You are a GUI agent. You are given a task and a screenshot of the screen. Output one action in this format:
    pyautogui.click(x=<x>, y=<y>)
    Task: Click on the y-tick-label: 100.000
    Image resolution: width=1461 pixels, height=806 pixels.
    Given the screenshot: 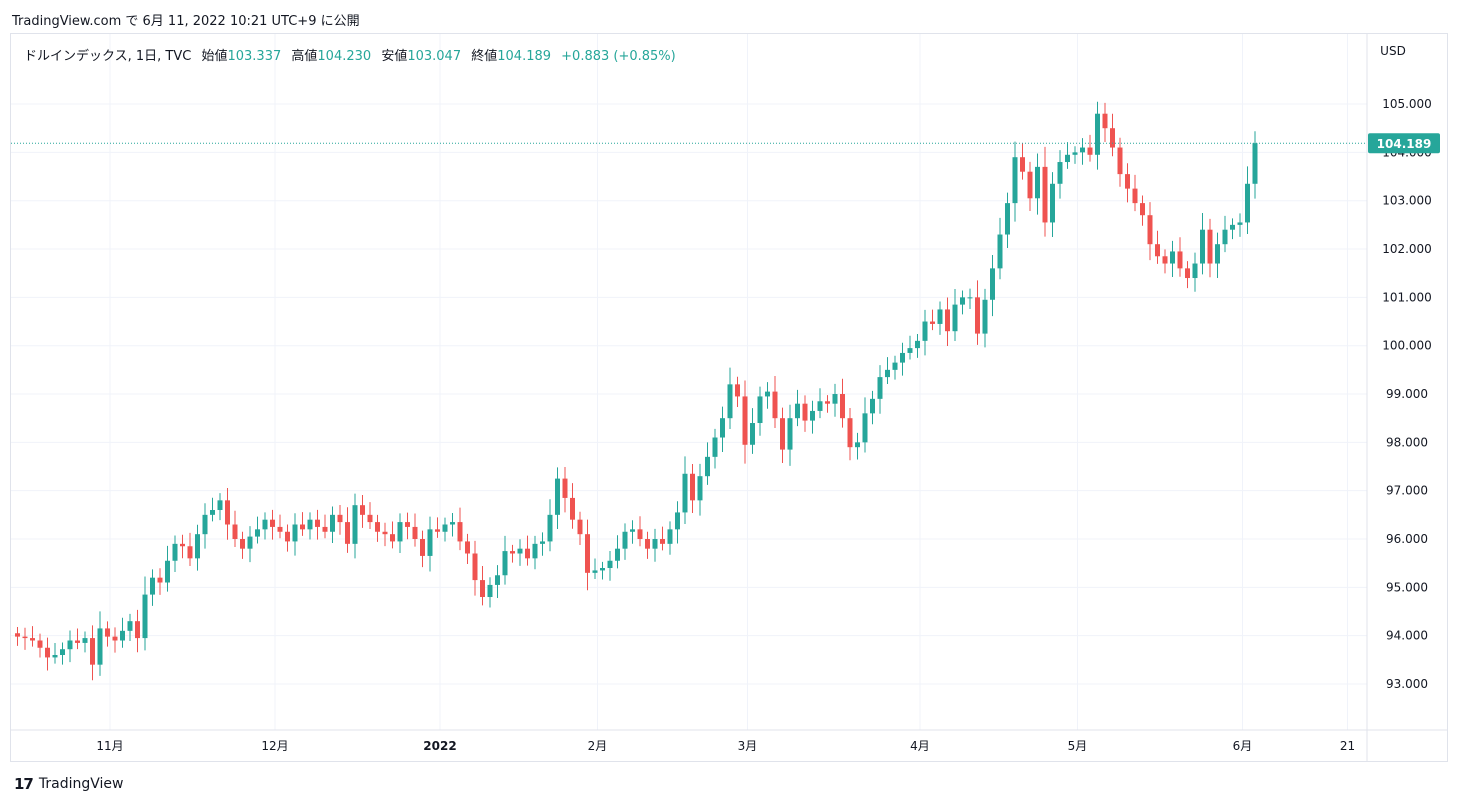 What is the action you would take?
    pyautogui.click(x=1407, y=346)
    